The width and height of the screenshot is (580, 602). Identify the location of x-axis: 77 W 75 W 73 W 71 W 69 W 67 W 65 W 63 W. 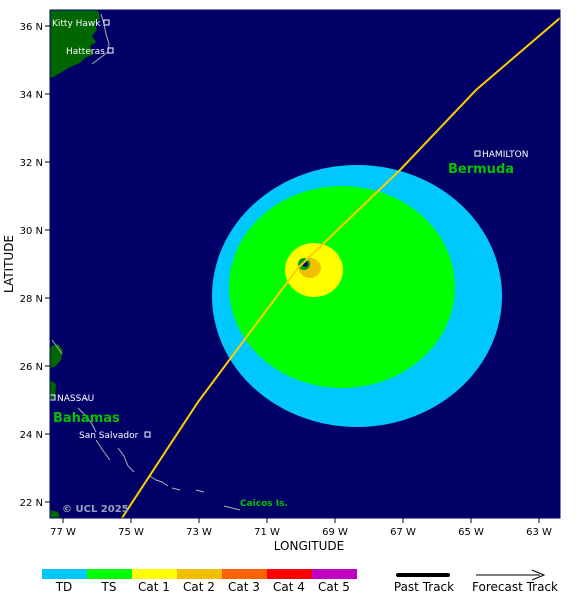
(301, 528).